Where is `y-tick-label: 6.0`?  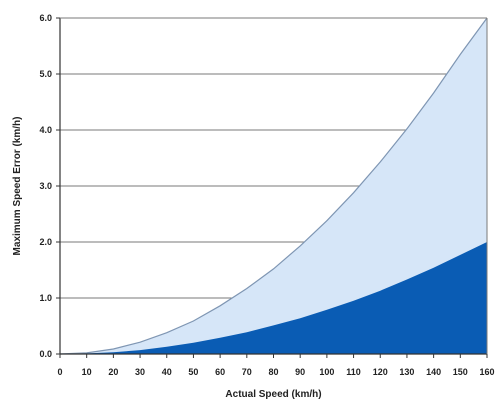
y-tick-label: 6.0 is located at coordinates (45, 18).